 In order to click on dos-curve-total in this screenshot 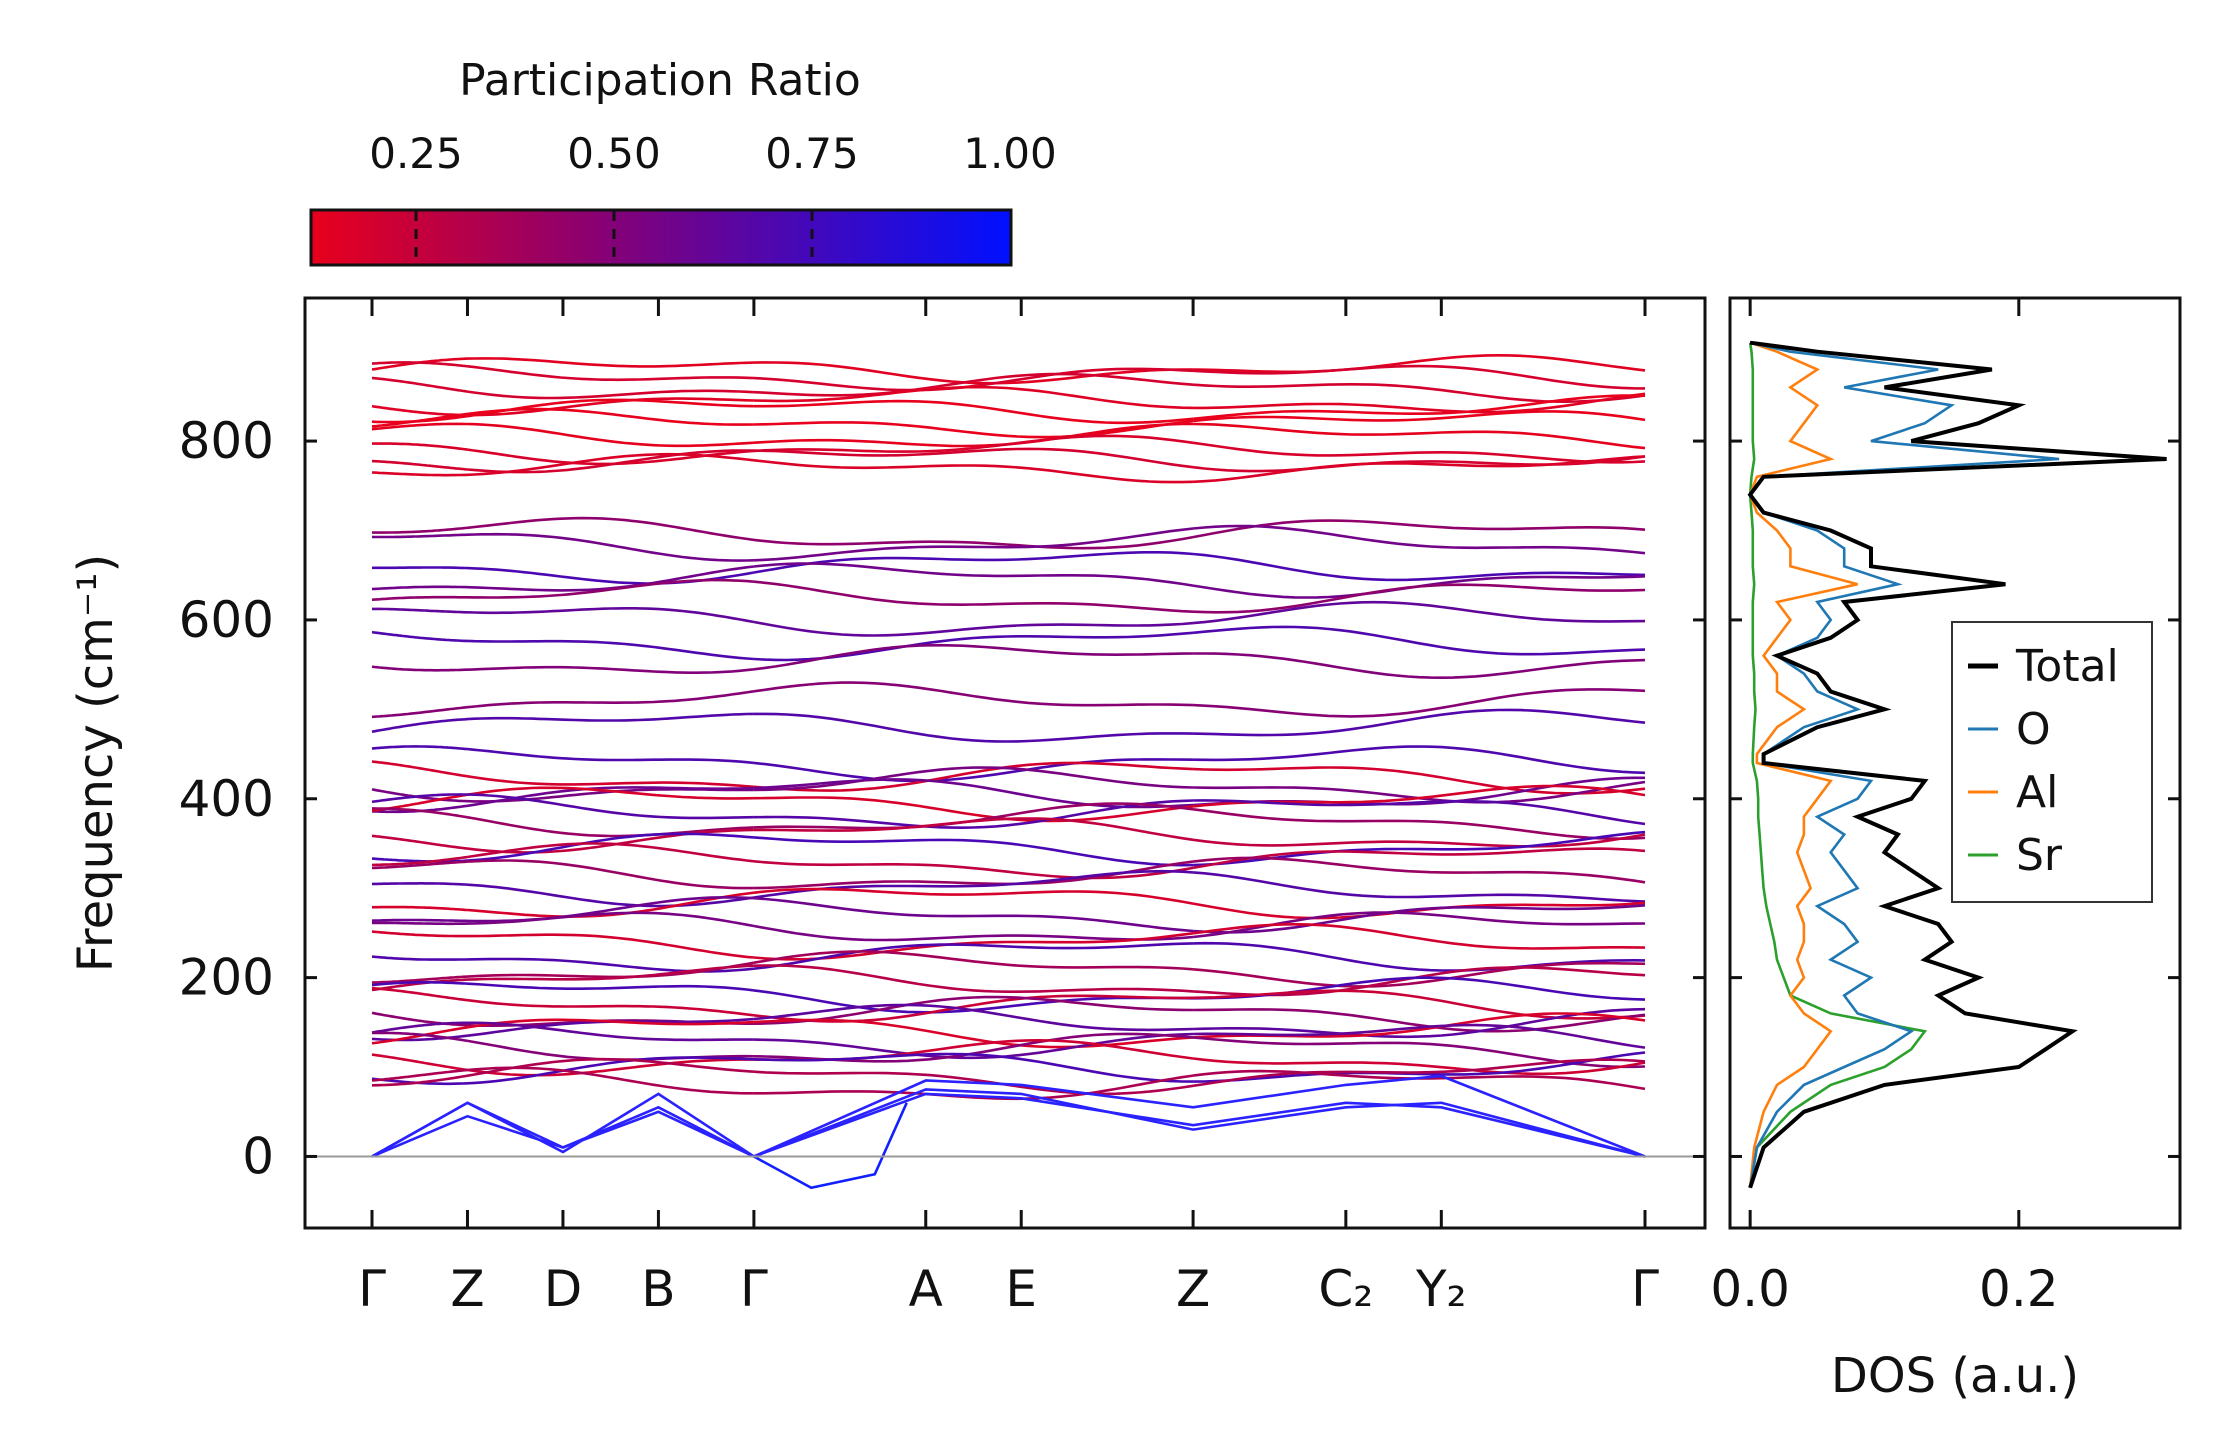, I will do `click(1957, 764)`.